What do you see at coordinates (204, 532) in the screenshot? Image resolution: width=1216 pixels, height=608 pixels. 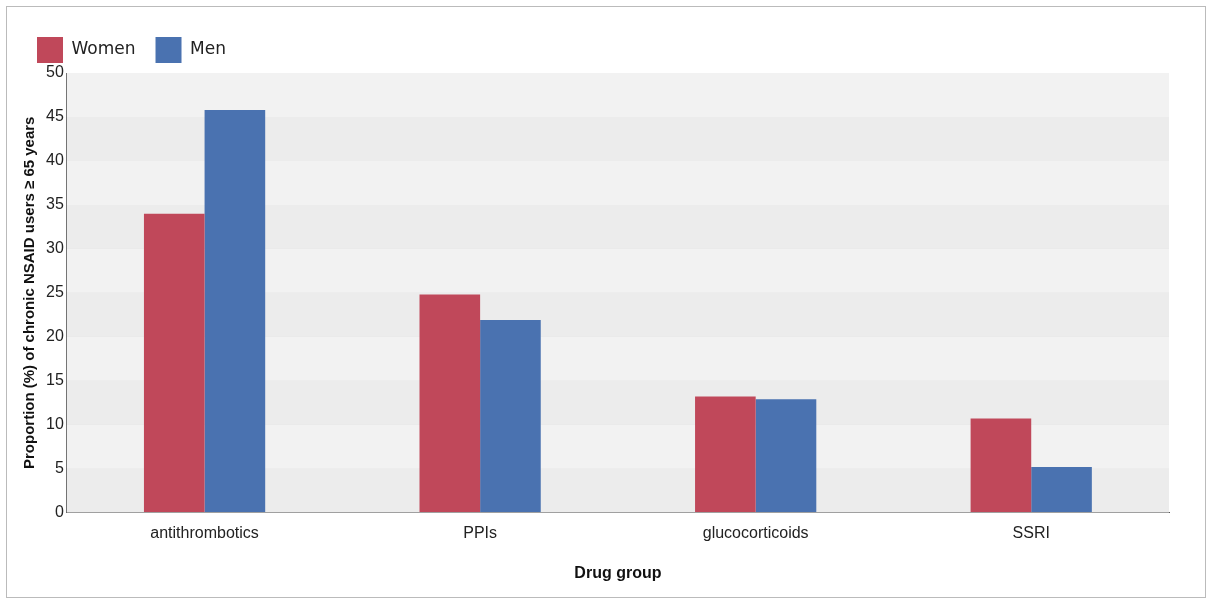 I see `x-tick-label: antithrombotics` at bounding box center [204, 532].